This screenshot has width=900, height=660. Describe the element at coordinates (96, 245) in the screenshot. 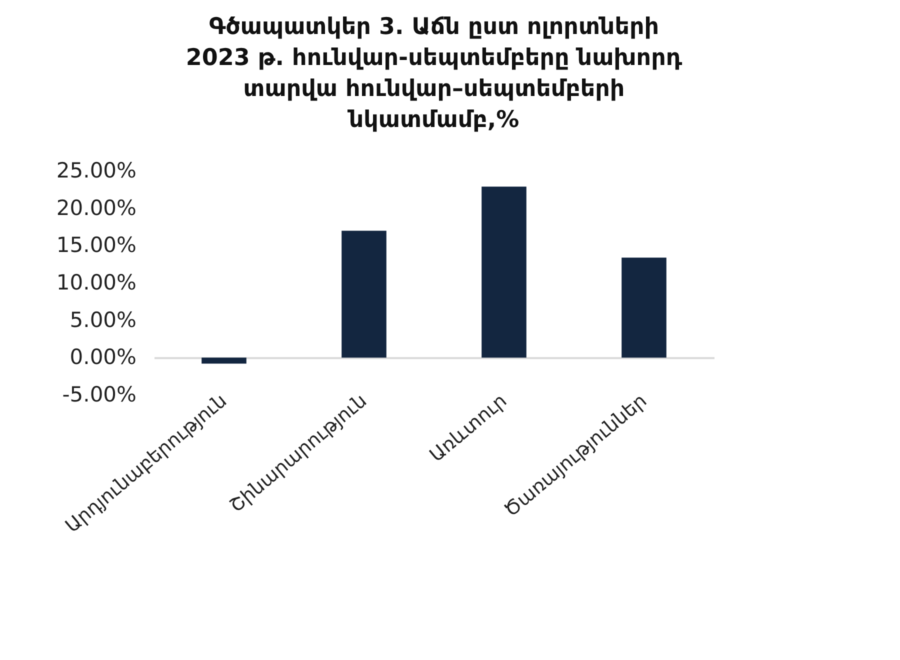

I see `y-tick-label: 15.00%` at that location.